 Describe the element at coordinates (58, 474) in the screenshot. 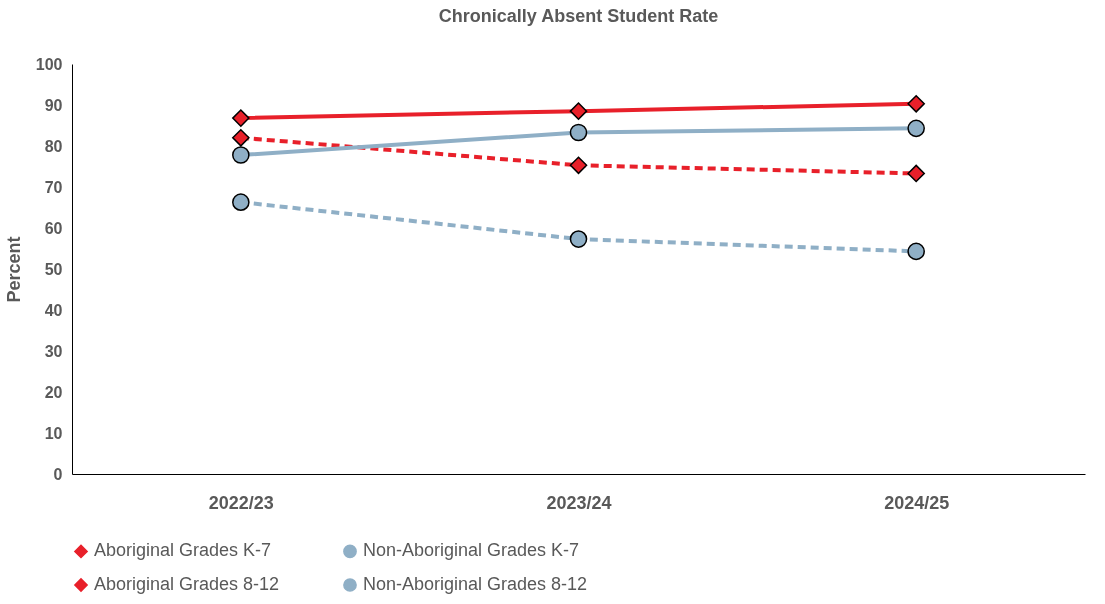

I see `y-tick-label: 0` at that location.